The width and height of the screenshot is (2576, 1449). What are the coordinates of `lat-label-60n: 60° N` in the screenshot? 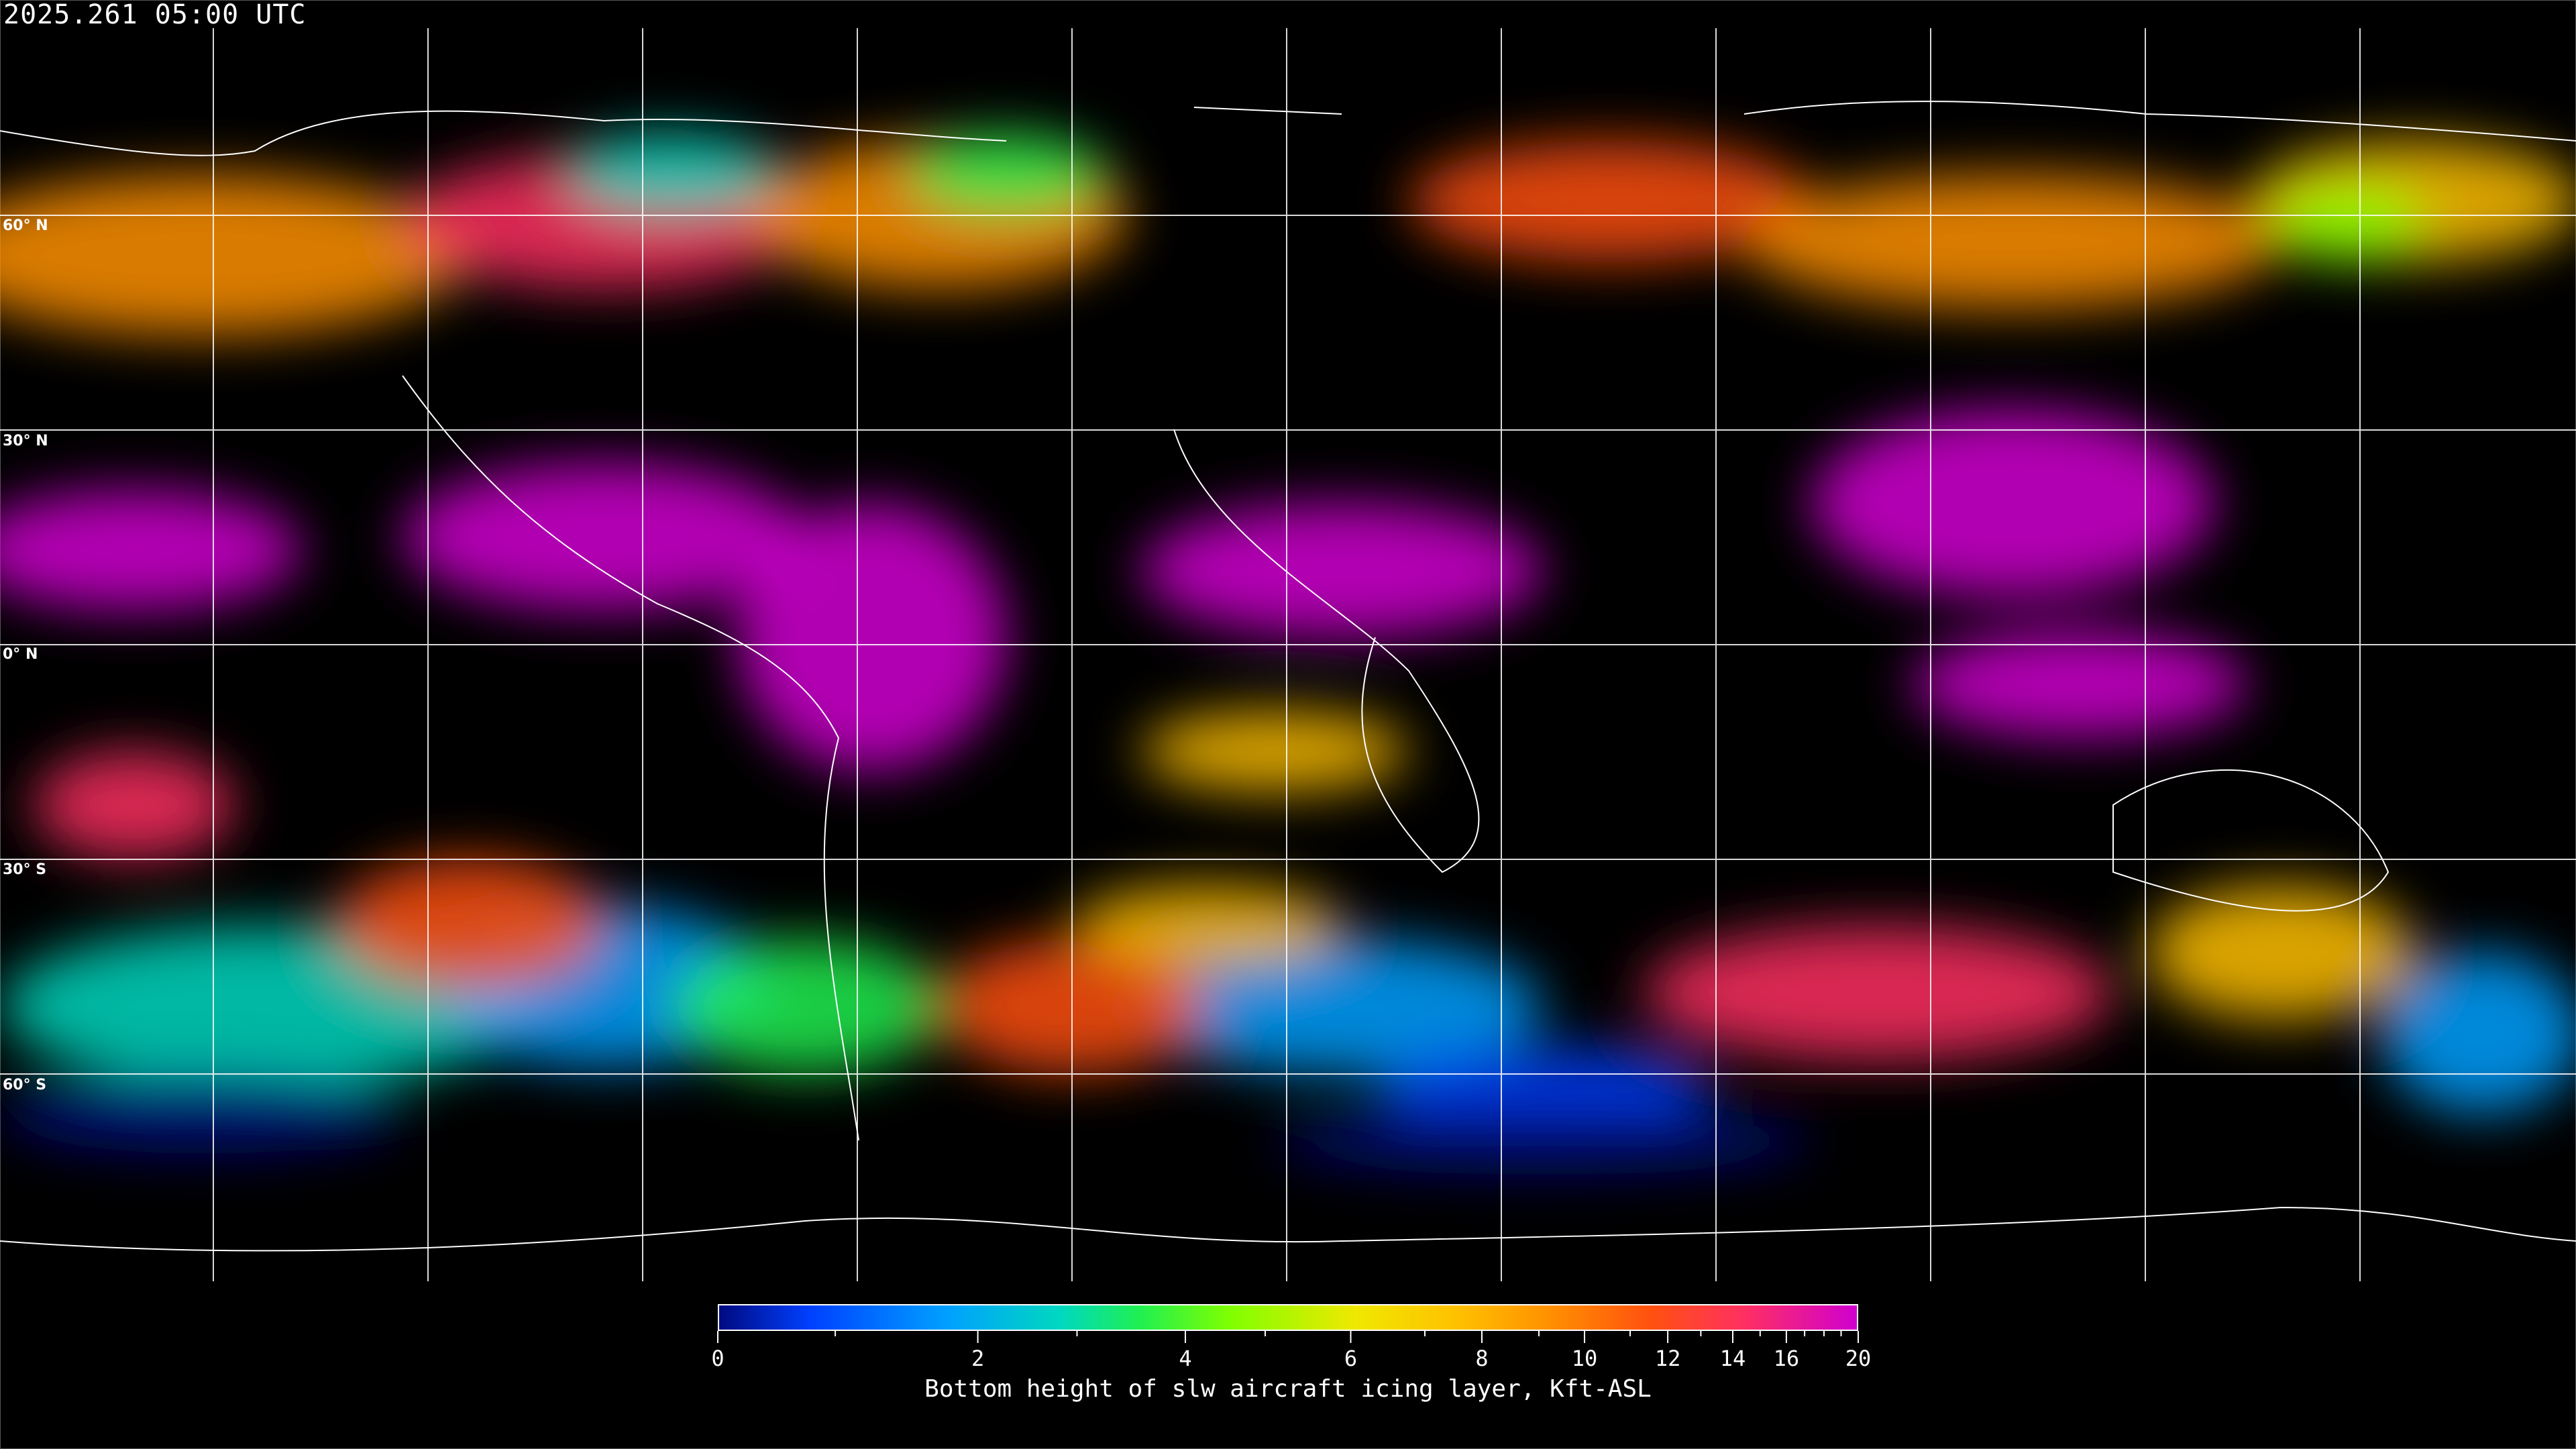 It's located at (25, 225).